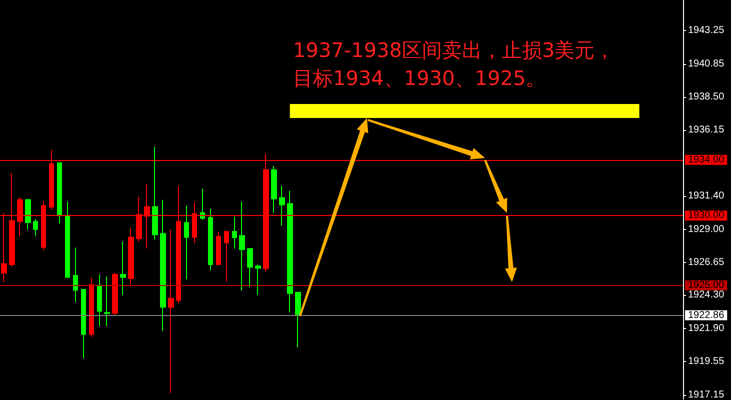 Image resolution: width=731 pixels, height=400 pixels. I want to click on ref-line-label: 1930.00, so click(706, 216).